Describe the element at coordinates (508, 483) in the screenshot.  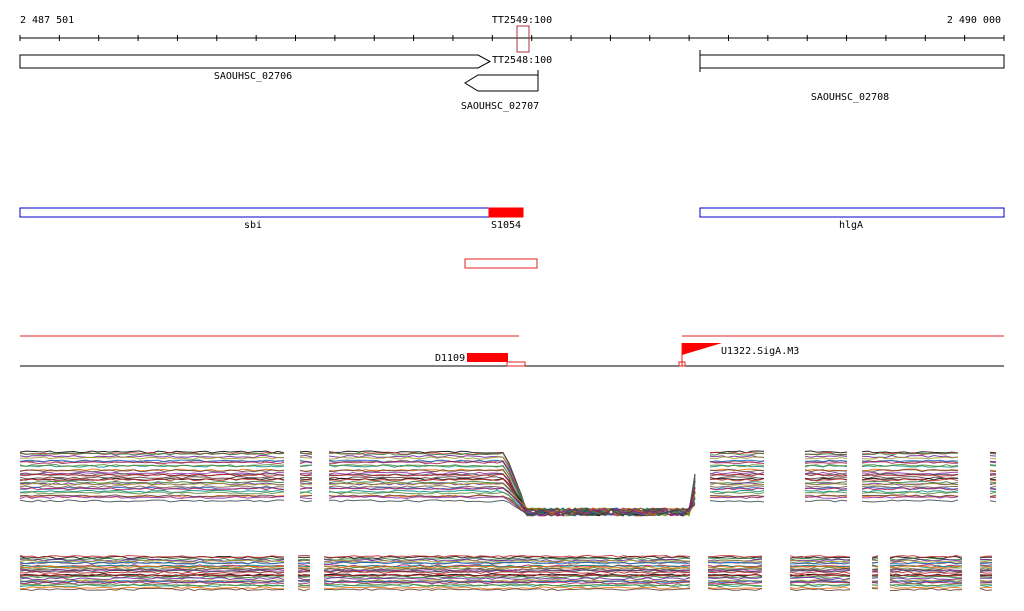
I see `expression-panel-upper` at that location.